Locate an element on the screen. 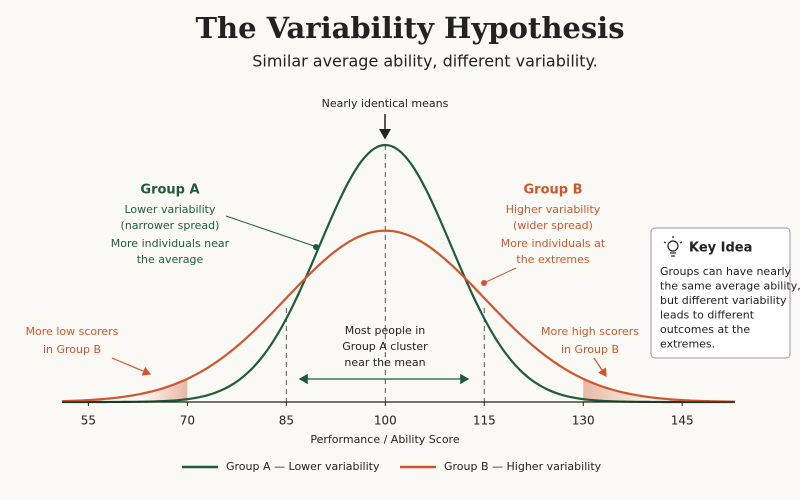  x-axis-label: Performance / Ability Score is located at coordinates (384, 439).